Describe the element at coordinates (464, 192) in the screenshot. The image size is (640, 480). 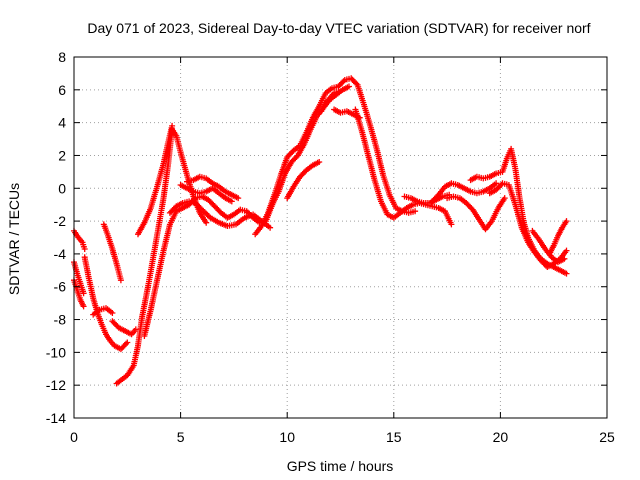
I see `data-series-s21` at that location.